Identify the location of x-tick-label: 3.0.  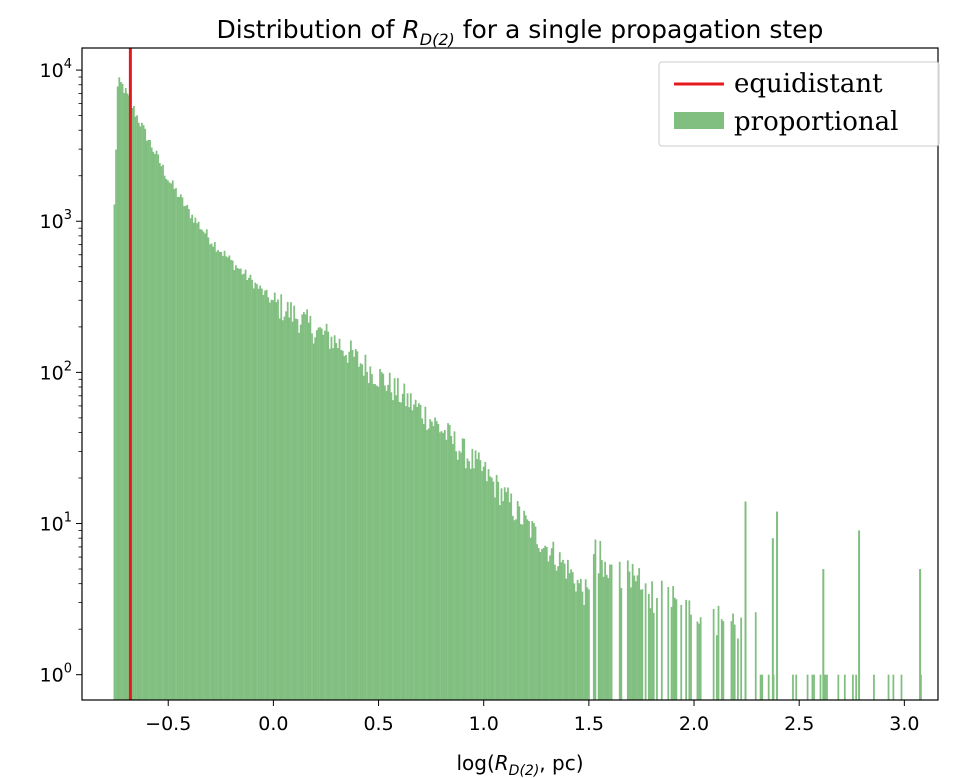
(904, 724).